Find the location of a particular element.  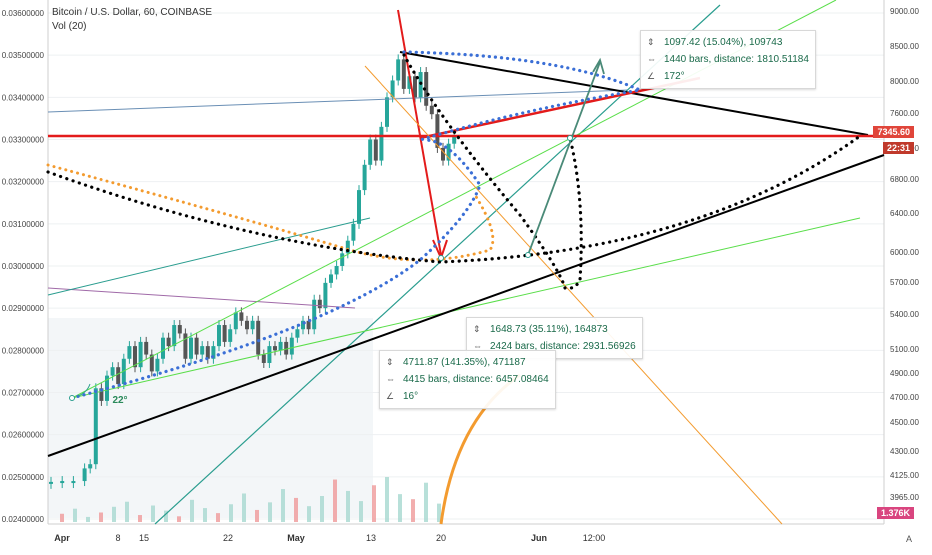

volume-tag: 1.376K is located at coordinates (895, 513).